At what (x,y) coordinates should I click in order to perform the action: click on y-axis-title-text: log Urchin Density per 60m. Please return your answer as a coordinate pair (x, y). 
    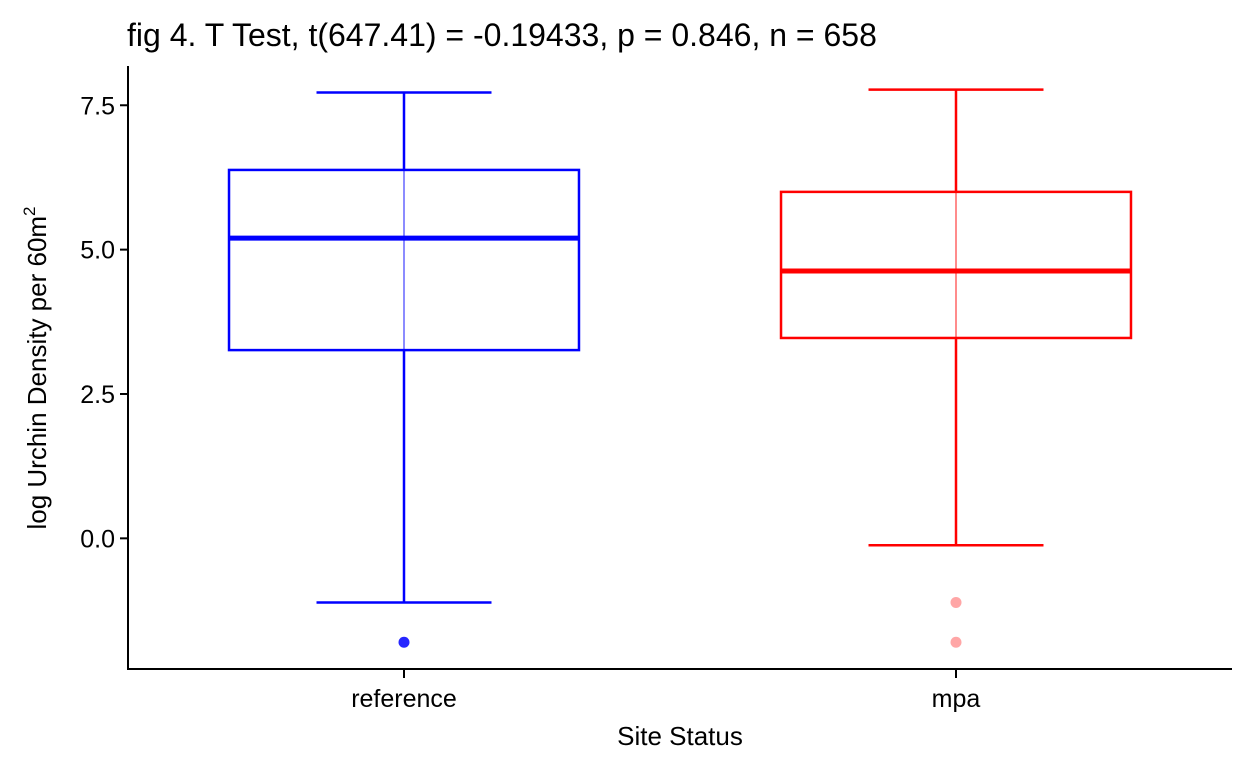
    Looking at the image, I should click on (37, 373).